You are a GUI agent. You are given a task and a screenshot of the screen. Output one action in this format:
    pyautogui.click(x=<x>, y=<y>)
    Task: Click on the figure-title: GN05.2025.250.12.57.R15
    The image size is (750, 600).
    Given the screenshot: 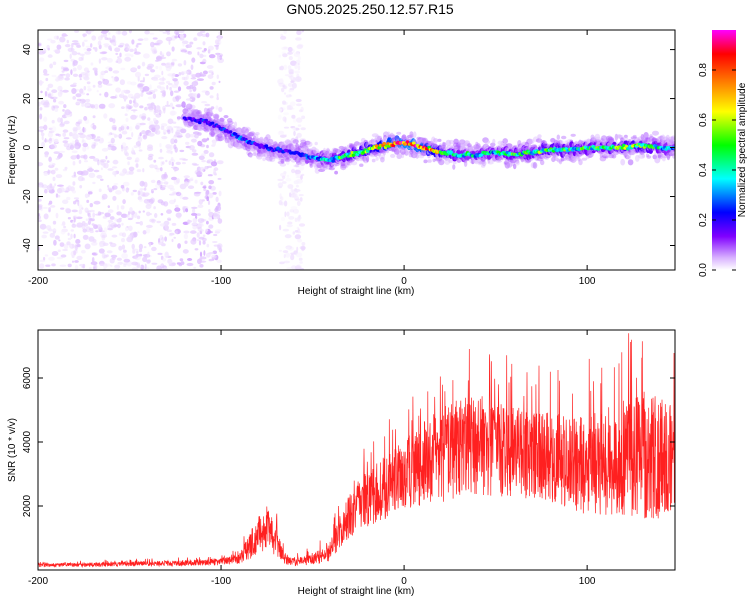 What is the action you would take?
    pyautogui.click(x=370, y=9)
    